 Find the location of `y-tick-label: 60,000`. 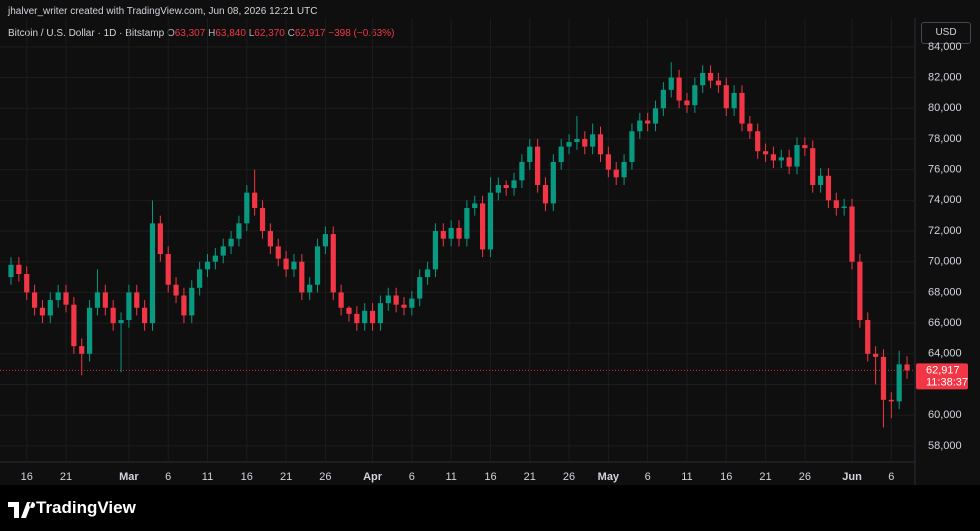

y-tick-label: 60,000 is located at coordinates (945, 415).